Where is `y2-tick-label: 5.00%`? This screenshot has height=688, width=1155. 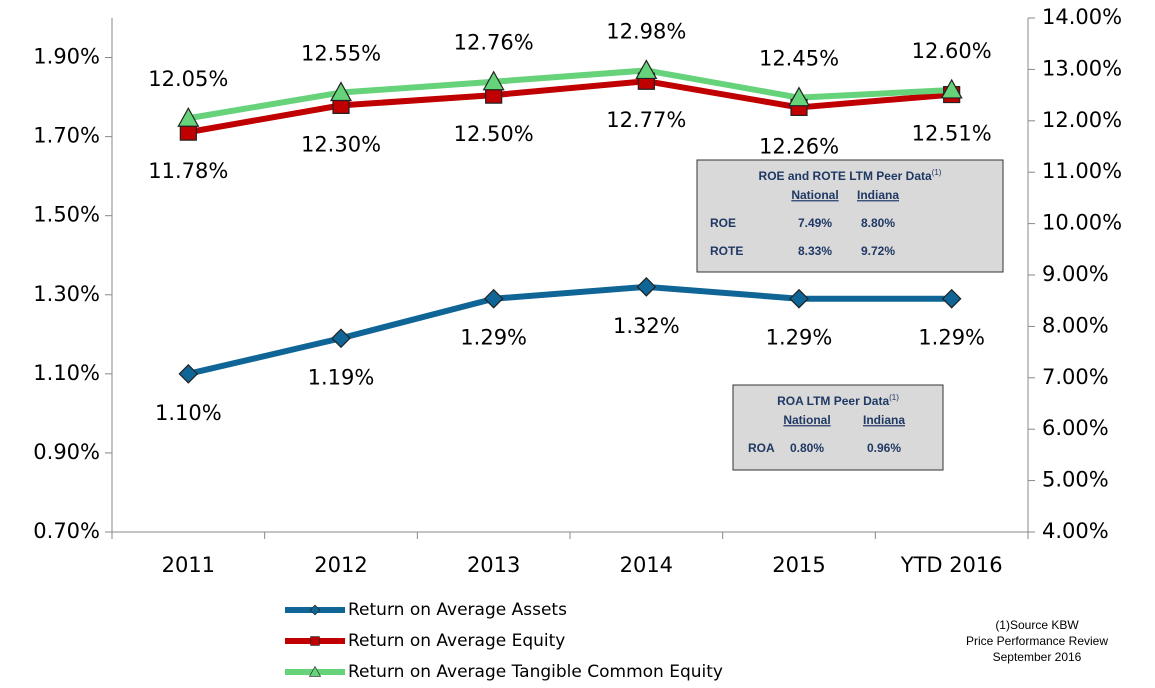 y2-tick-label: 5.00% is located at coordinates (1075, 480).